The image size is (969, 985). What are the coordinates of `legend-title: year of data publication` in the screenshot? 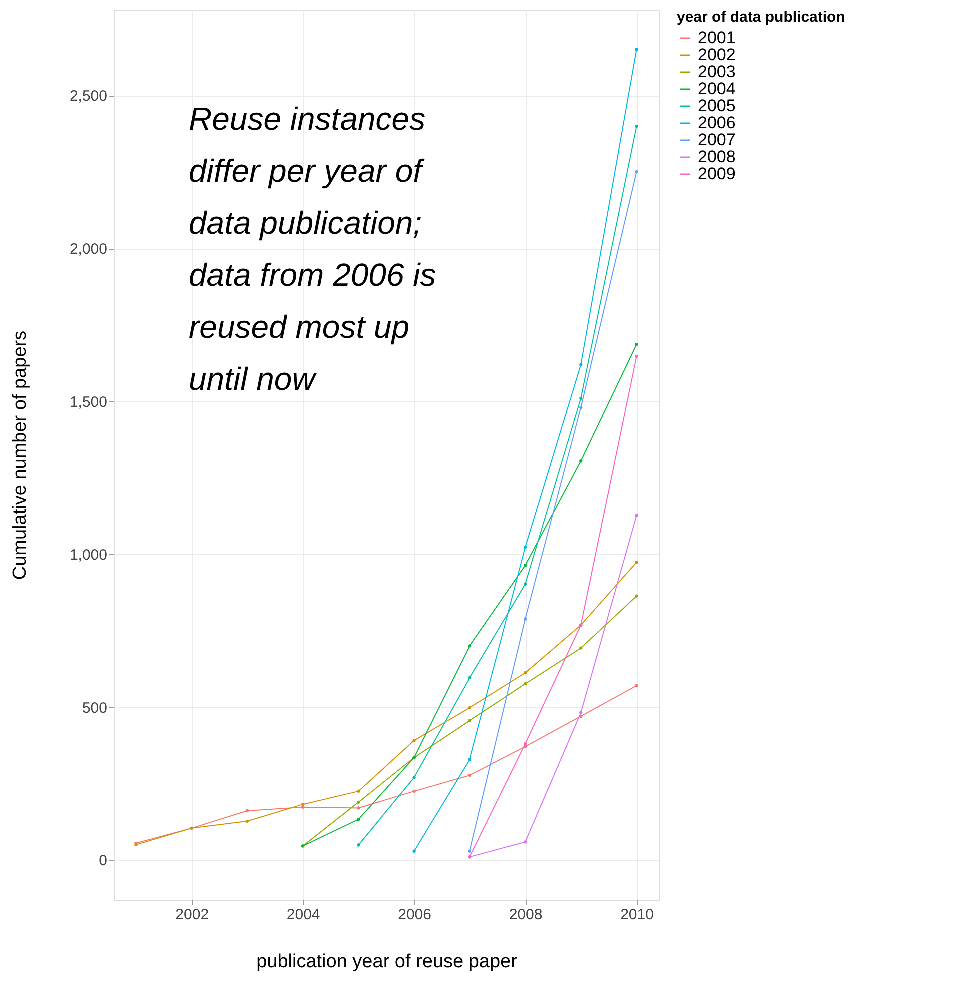 It's located at (761, 17).